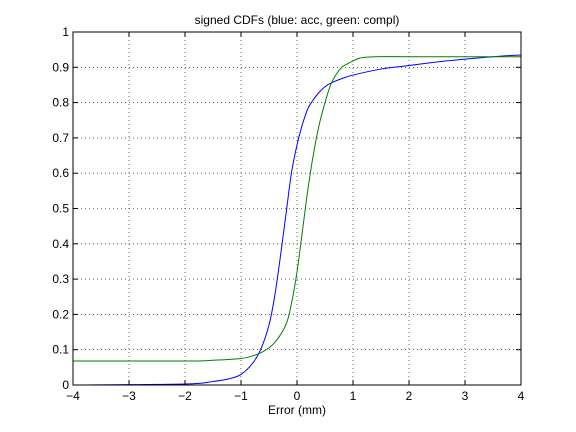  Describe the element at coordinates (409, 396) in the screenshot. I see `x-tick-label: 2` at that location.